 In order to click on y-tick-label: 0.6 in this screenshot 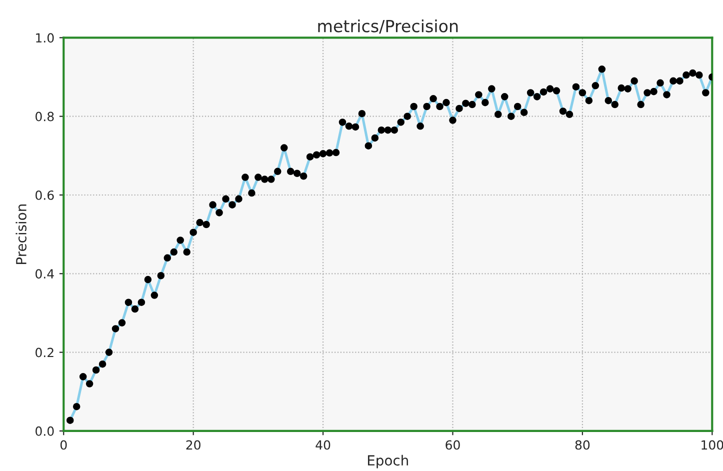, I will do `click(45, 195)`.